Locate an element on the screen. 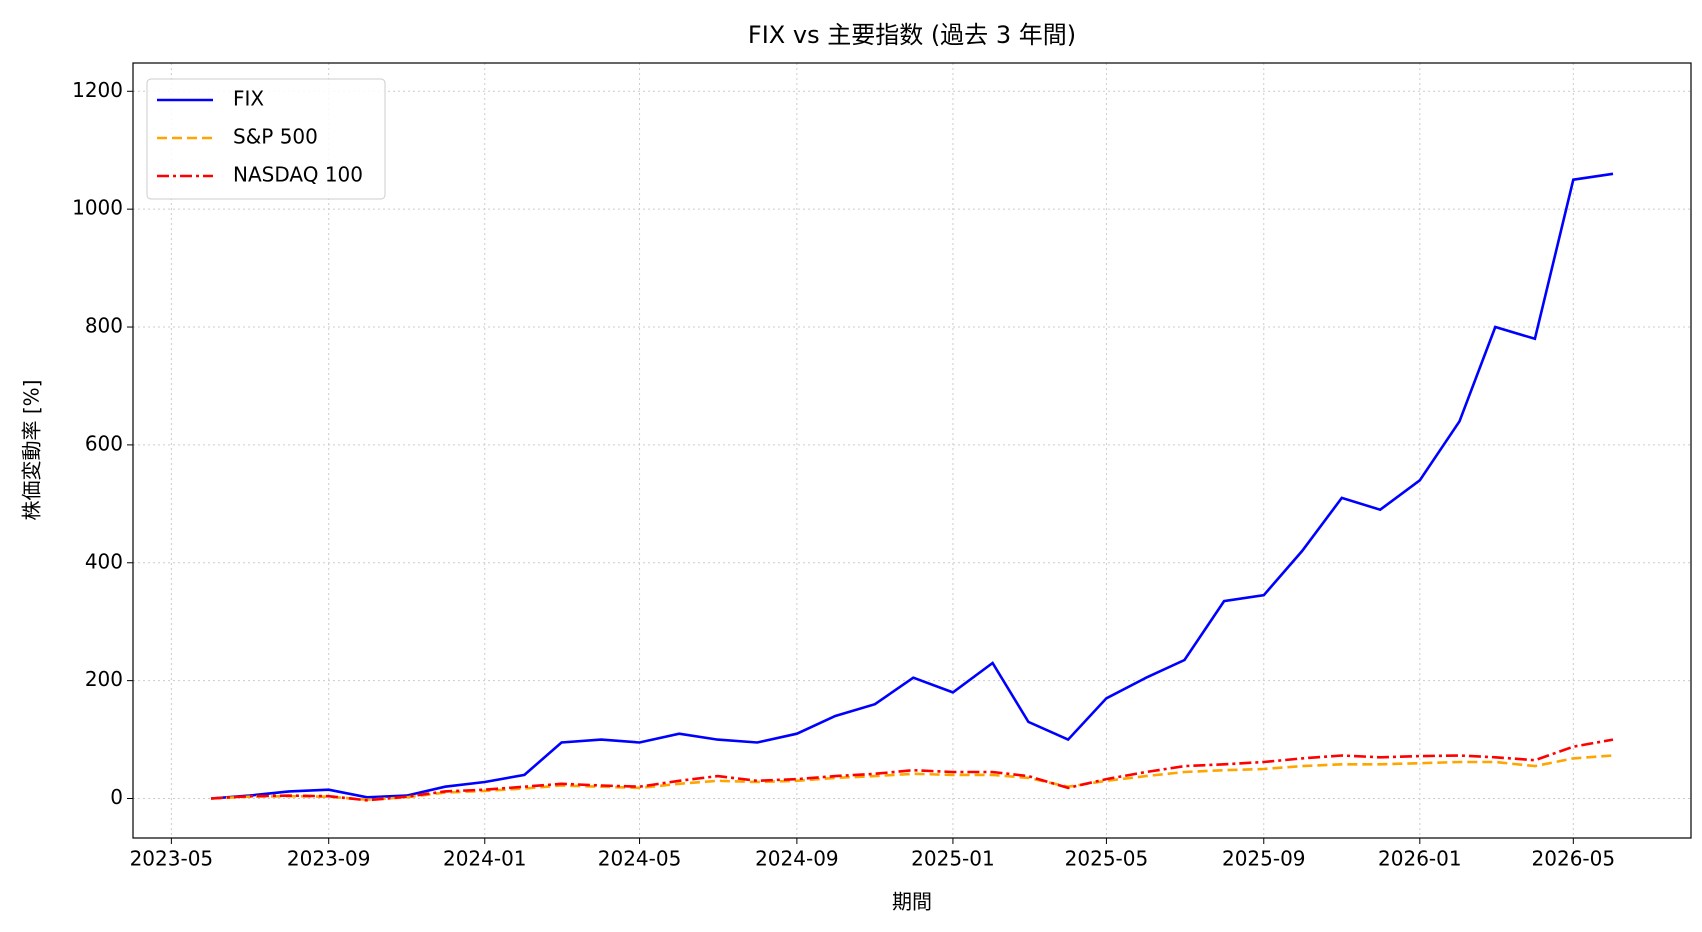 The width and height of the screenshot is (1702, 932). chart-title: FIX vs 主要指数 (過去 3 年間) is located at coordinates (912, 35).